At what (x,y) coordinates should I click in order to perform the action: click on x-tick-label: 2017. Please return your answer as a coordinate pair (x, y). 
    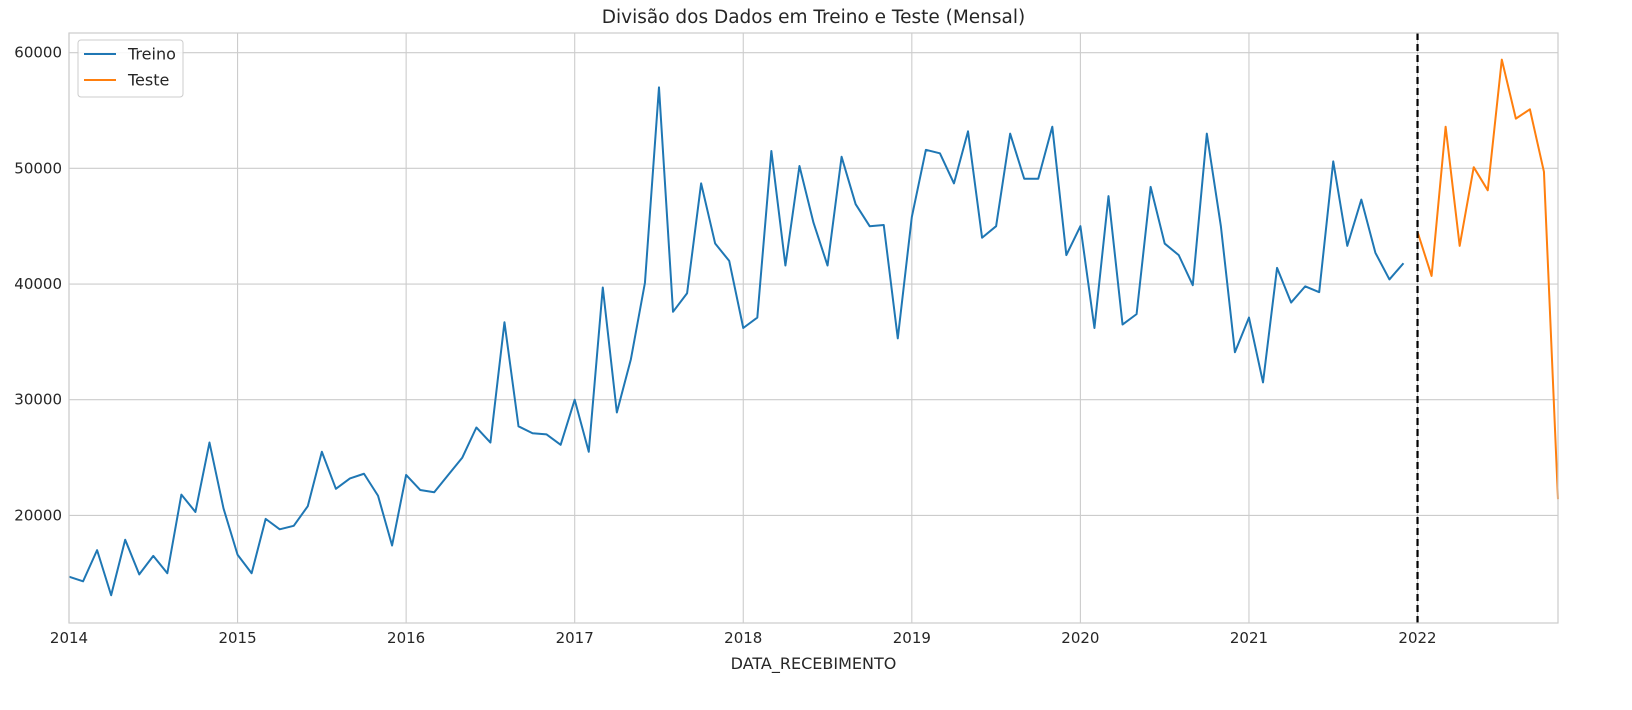
    Looking at the image, I should click on (575, 638).